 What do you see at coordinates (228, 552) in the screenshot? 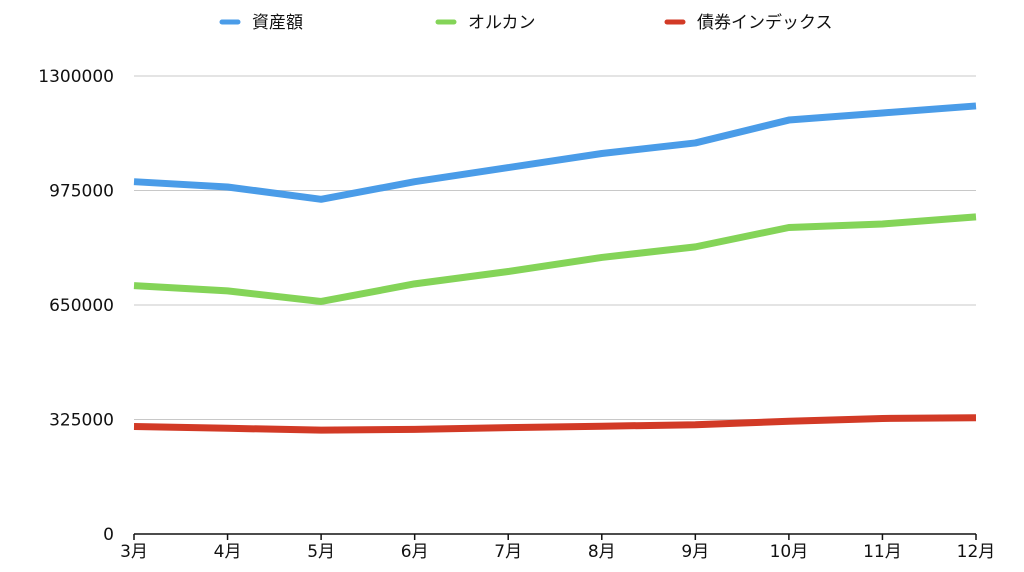
I see `x-tick-label: 4月` at bounding box center [228, 552].